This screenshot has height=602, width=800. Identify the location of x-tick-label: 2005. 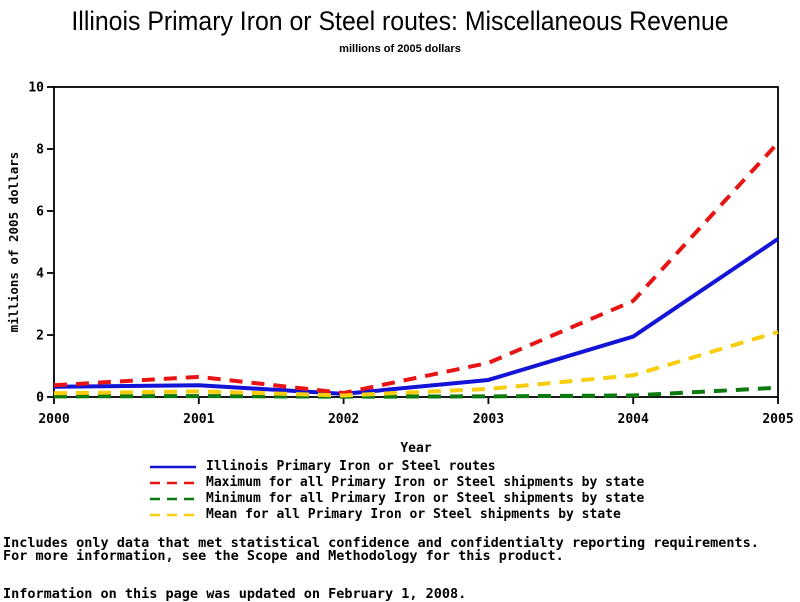
(777, 419).